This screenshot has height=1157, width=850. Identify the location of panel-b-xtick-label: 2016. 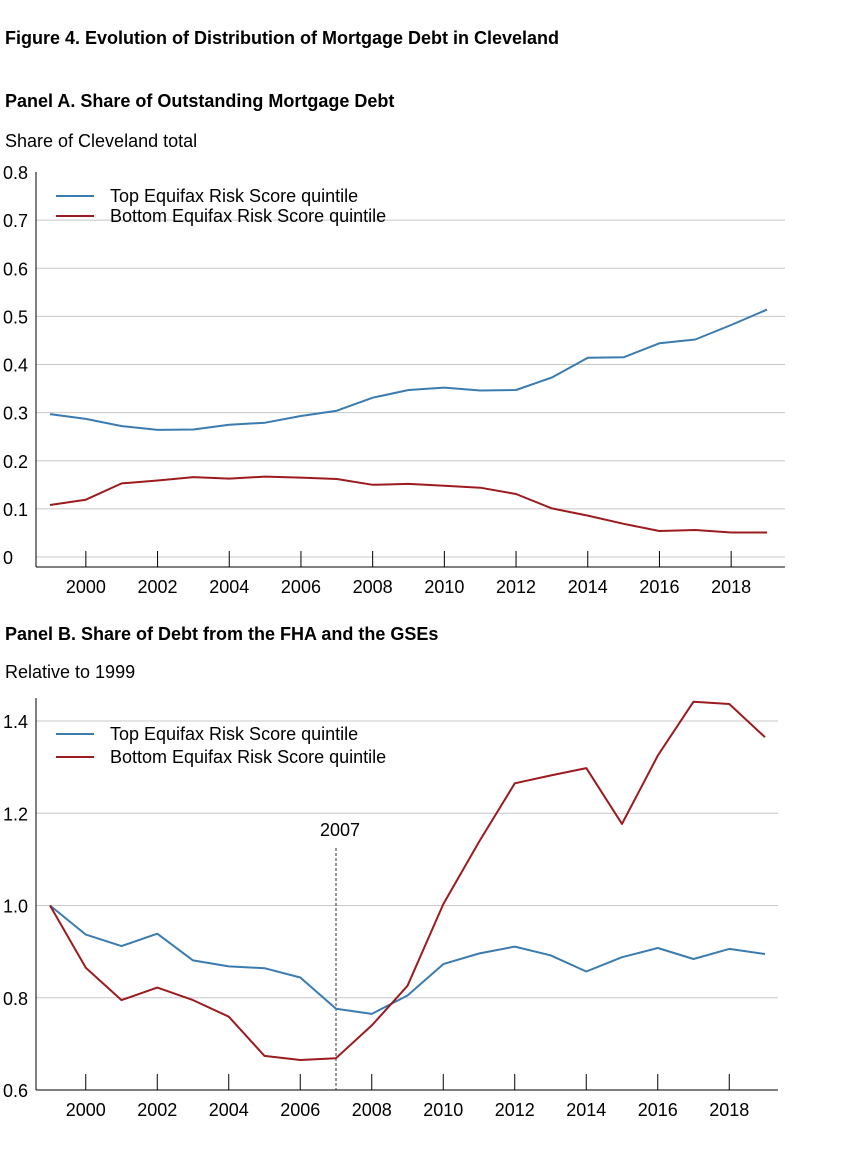
(658, 1110).